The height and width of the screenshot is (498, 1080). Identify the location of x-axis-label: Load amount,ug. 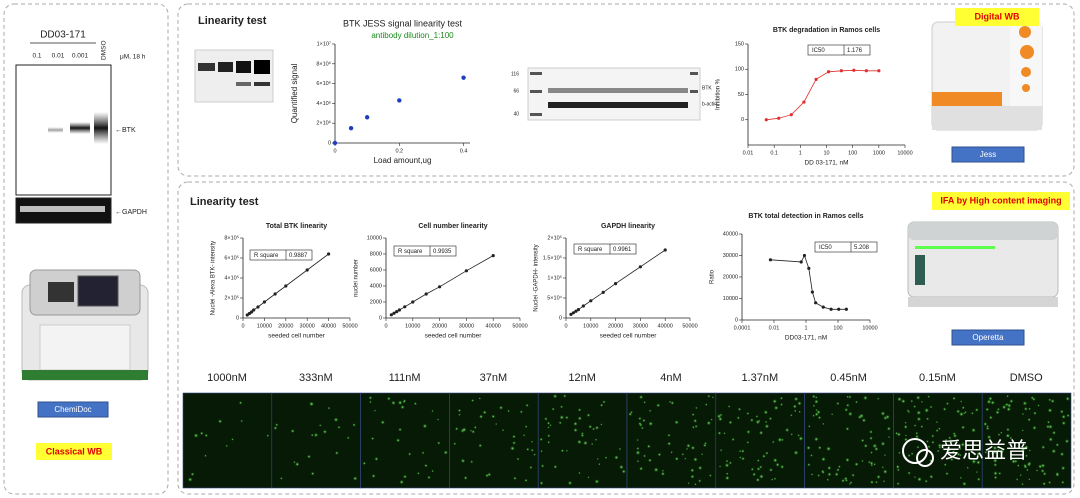
(403, 160).